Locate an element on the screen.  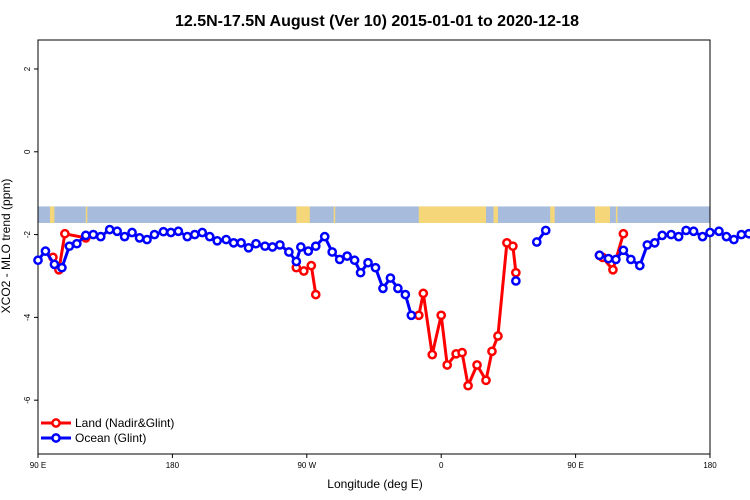
y-axis-label: XCO2 - MLO trend (ppm) is located at coordinates (6, 246).